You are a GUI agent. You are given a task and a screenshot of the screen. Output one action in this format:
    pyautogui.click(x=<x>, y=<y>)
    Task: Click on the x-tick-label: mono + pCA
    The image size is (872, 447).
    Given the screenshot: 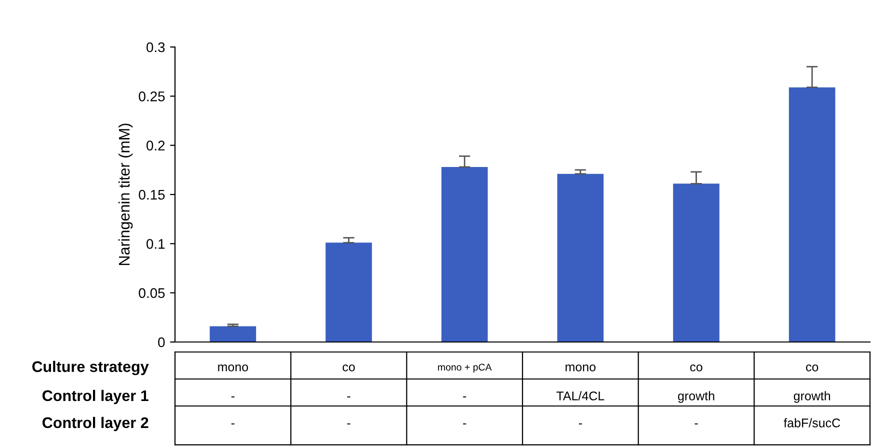 What is the action you would take?
    pyautogui.click(x=465, y=368)
    